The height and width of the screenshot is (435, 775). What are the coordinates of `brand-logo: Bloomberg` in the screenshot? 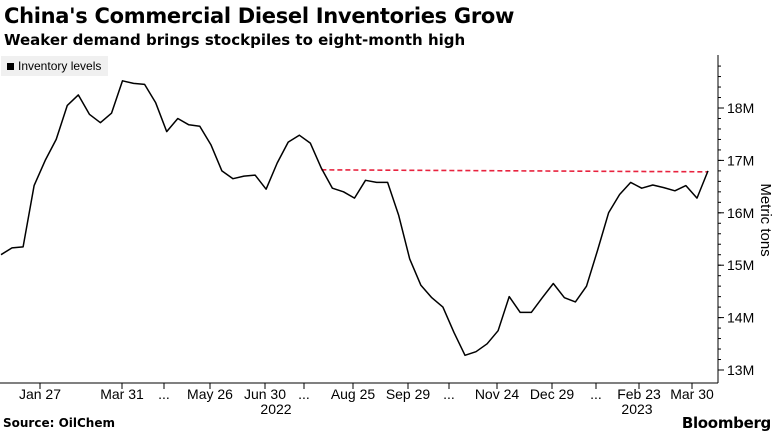 It's located at (726, 423).